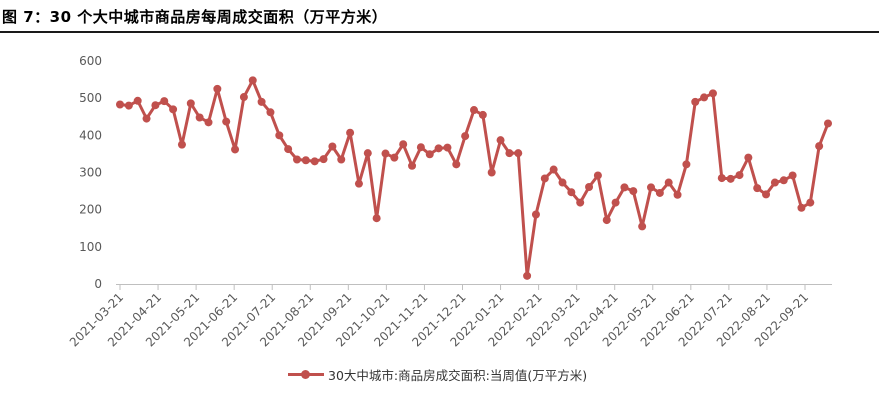 The height and width of the screenshot is (407, 879). Describe the element at coordinates (90, 247) in the screenshot. I see `y-tick-label: 100` at that location.